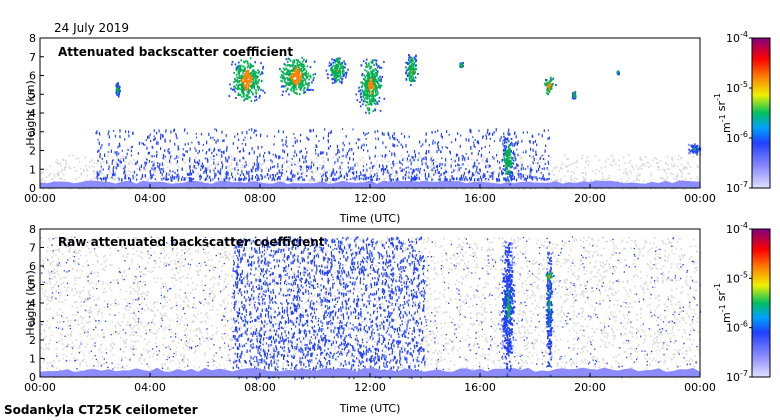  I want to click on backscatter-low-cloud, so click(694, 149).